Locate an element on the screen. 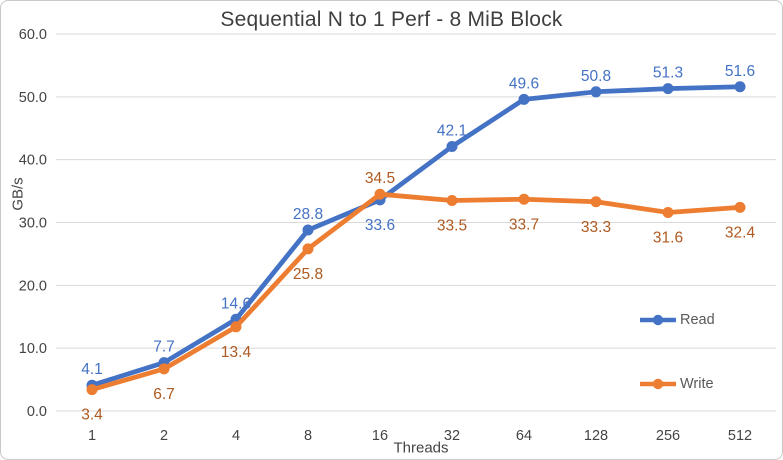 Image resolution: width=783 pixels, height=460 pixels. write-data-label: 13.4 is located at coordinates (236, 352).